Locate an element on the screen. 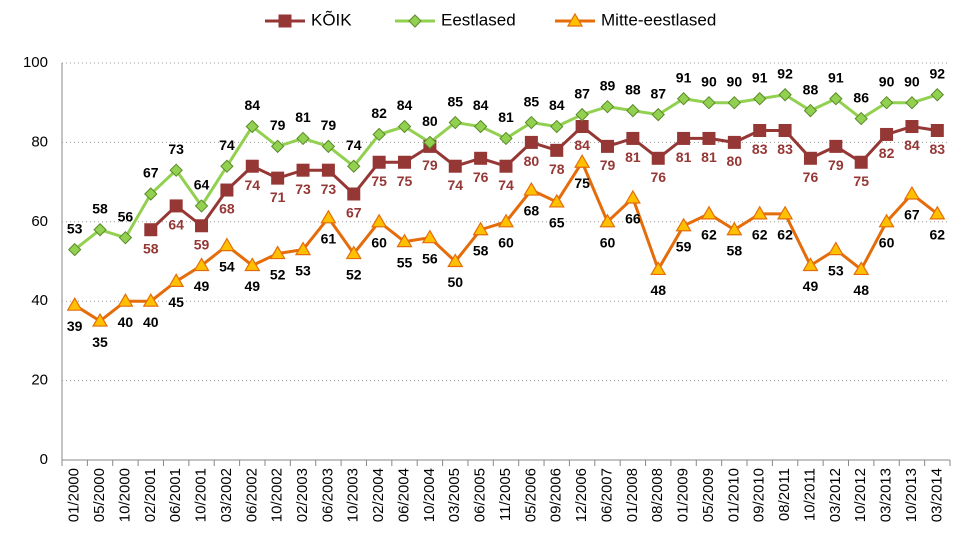 Image resolution: width=960 pixels, height=542 pixels. data-label: 61 is located at coordinates (329, 239).